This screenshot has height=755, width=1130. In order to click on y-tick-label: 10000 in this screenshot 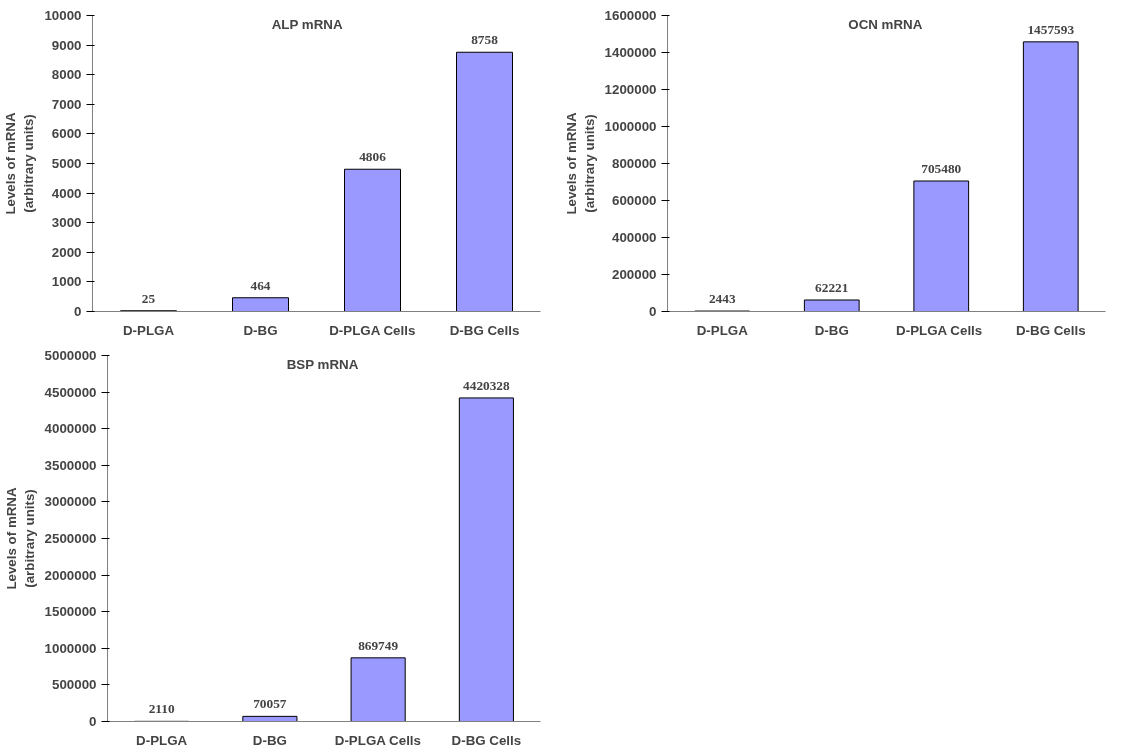, I will do `click(63, 15)`.